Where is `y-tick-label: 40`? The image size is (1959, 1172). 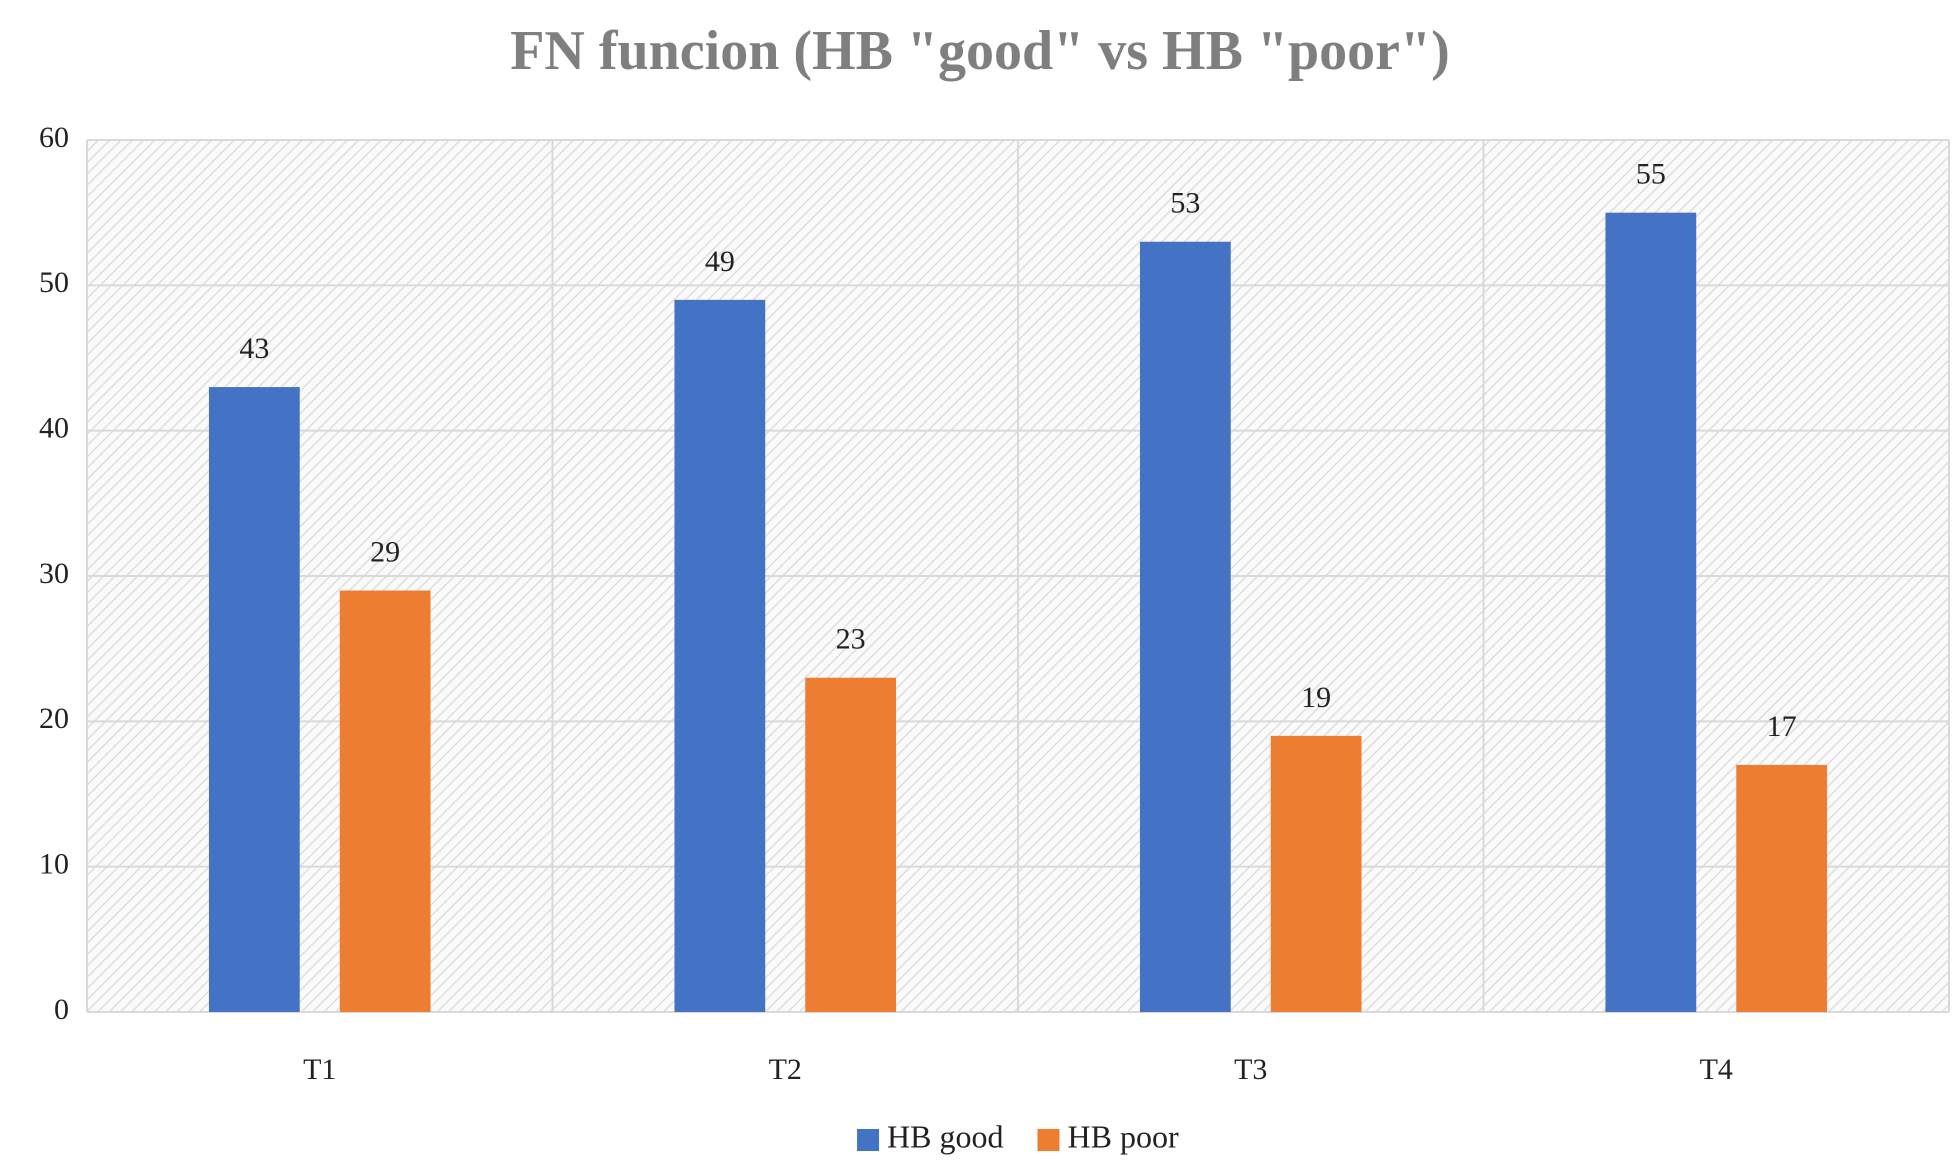 y-tick-label: 40 is located at coordinates (54, 428).